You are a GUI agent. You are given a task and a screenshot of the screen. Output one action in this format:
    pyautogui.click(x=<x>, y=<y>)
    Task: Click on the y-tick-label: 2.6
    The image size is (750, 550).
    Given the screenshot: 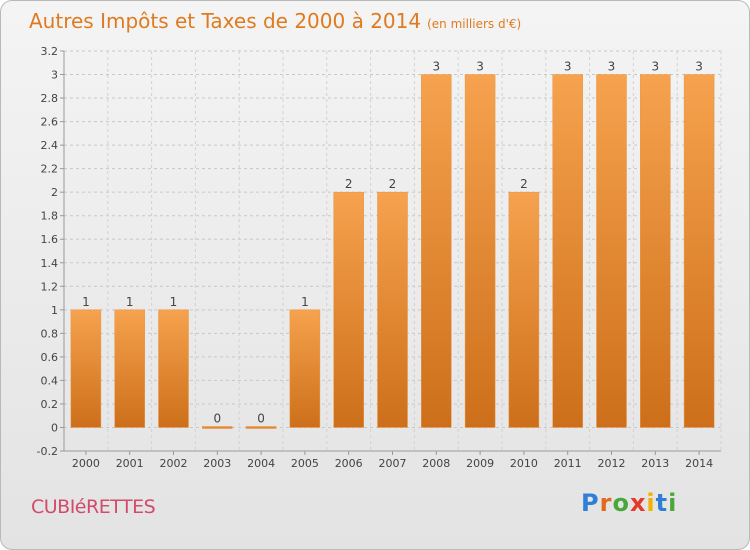 What is the action you would take?
    pyautogui.click(x=50, y=122)
    